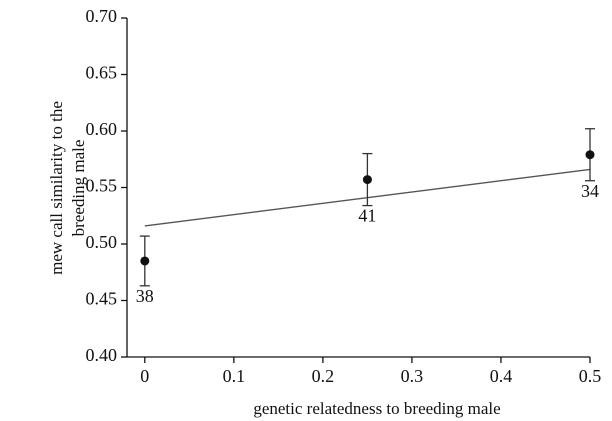 Image resolution: width=612 pixels, height=421 pixels. What do you see at coordinates (78, 188) in the screenshot?
I see `y-axis-label-line: breeding male` at bounding box center [78, 188].